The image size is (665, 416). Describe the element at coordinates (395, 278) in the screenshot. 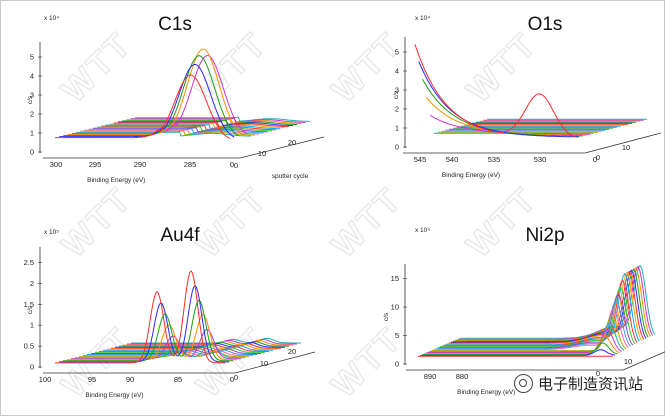

I see `y-tick-label: 15` at that location.